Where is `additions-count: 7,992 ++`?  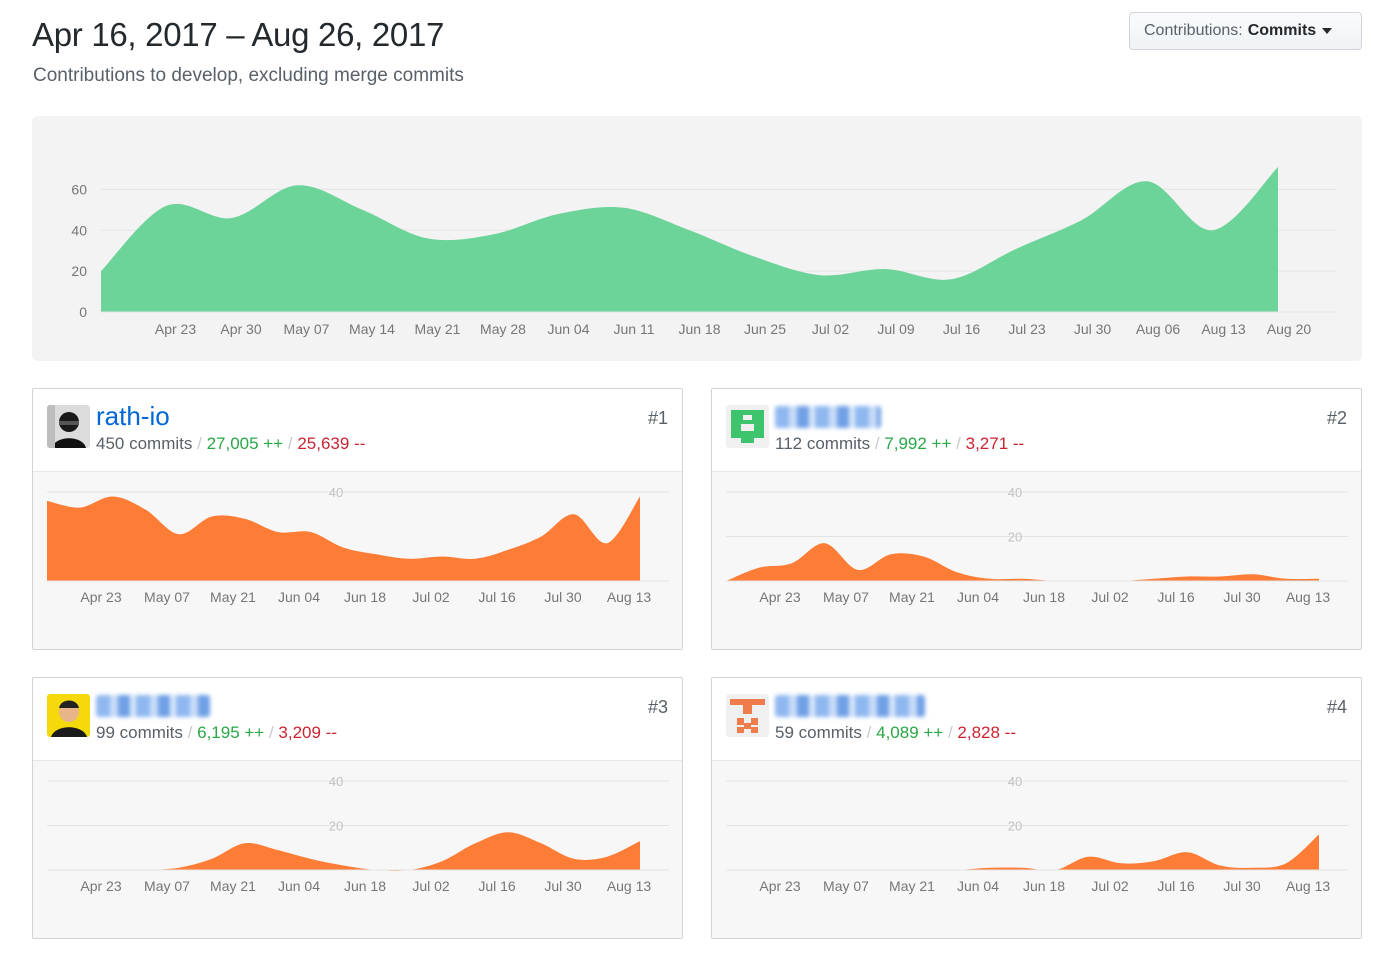 additions-count: 7,992 ++ is located at coordinates (918, 443).